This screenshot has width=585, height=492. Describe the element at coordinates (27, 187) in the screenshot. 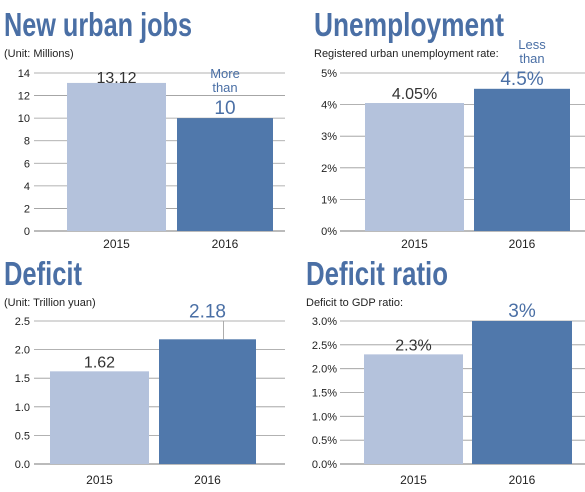

I see `y-tick-label: 4` at that location.